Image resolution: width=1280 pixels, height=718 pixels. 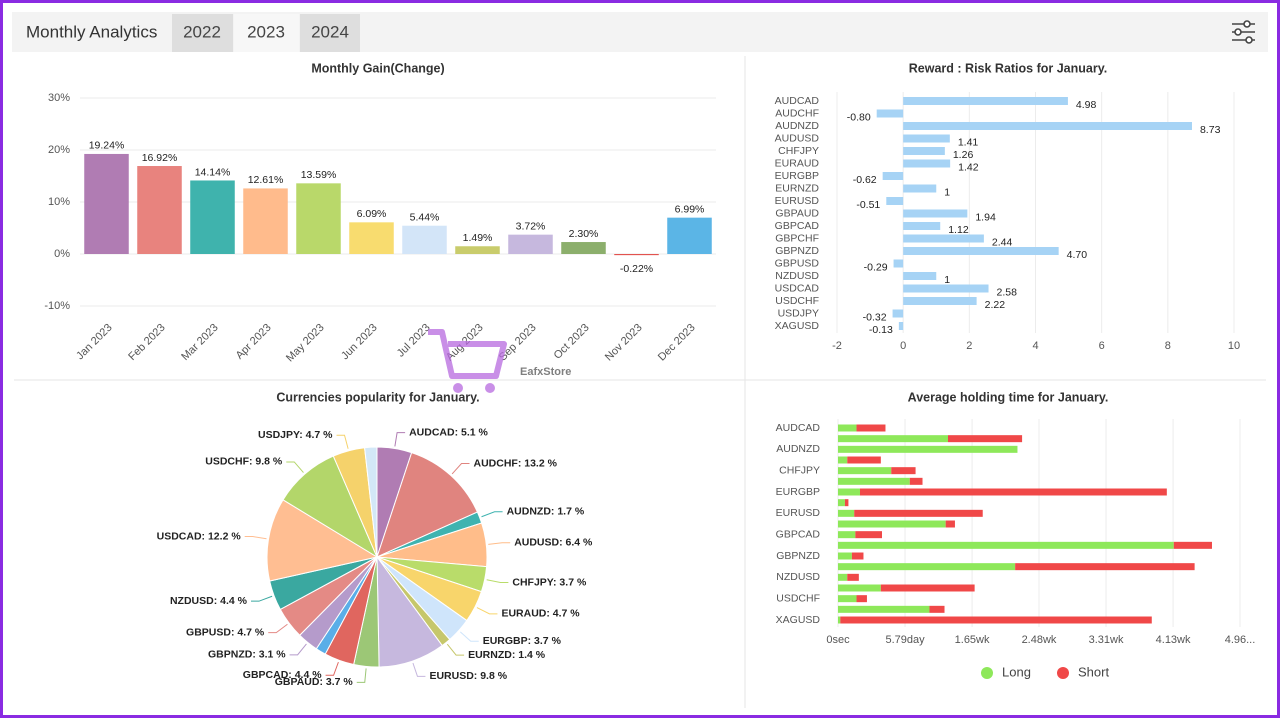 What do you see at coordinates (903, 346) in the screenshot?
I see `x-tick-label: 0` at bounding box center [903, 346].